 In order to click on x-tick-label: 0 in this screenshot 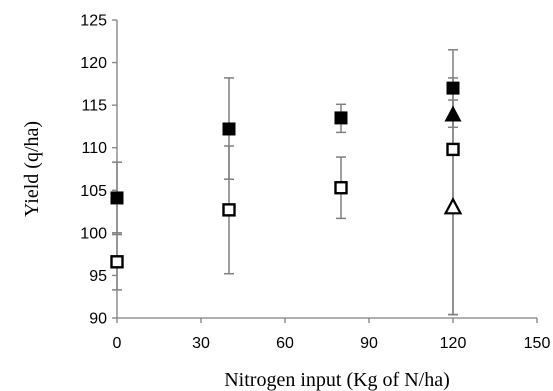, I will do `click(117, 343)`.